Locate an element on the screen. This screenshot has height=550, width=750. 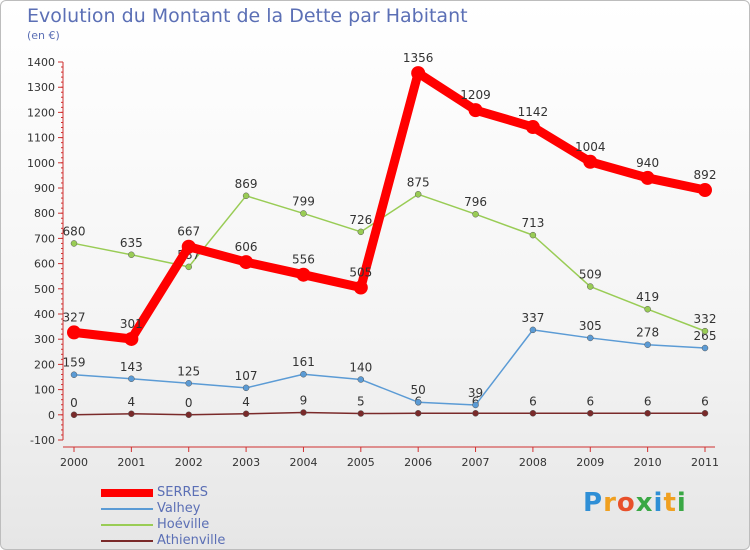
x-tick-label: 2007 is located at coordinates (476, 462).